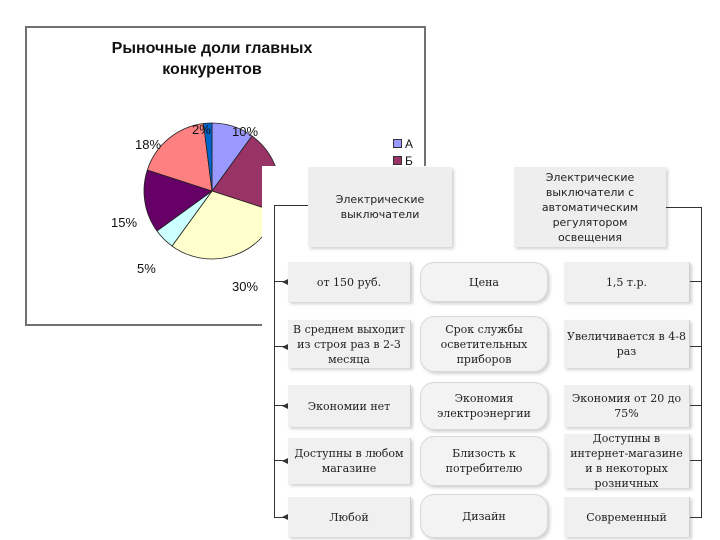  I want to click on row1-criterion-label: Цена, so click(484, 282).